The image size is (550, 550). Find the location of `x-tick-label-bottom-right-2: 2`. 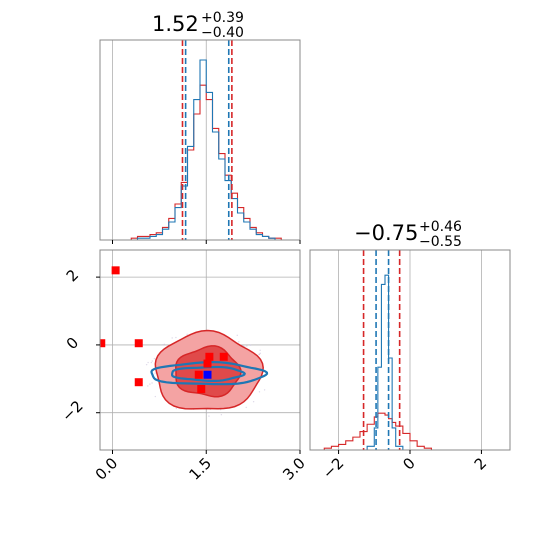

x-tick-label-bottom-right-2: 2 is located at coordinates (480, 463).